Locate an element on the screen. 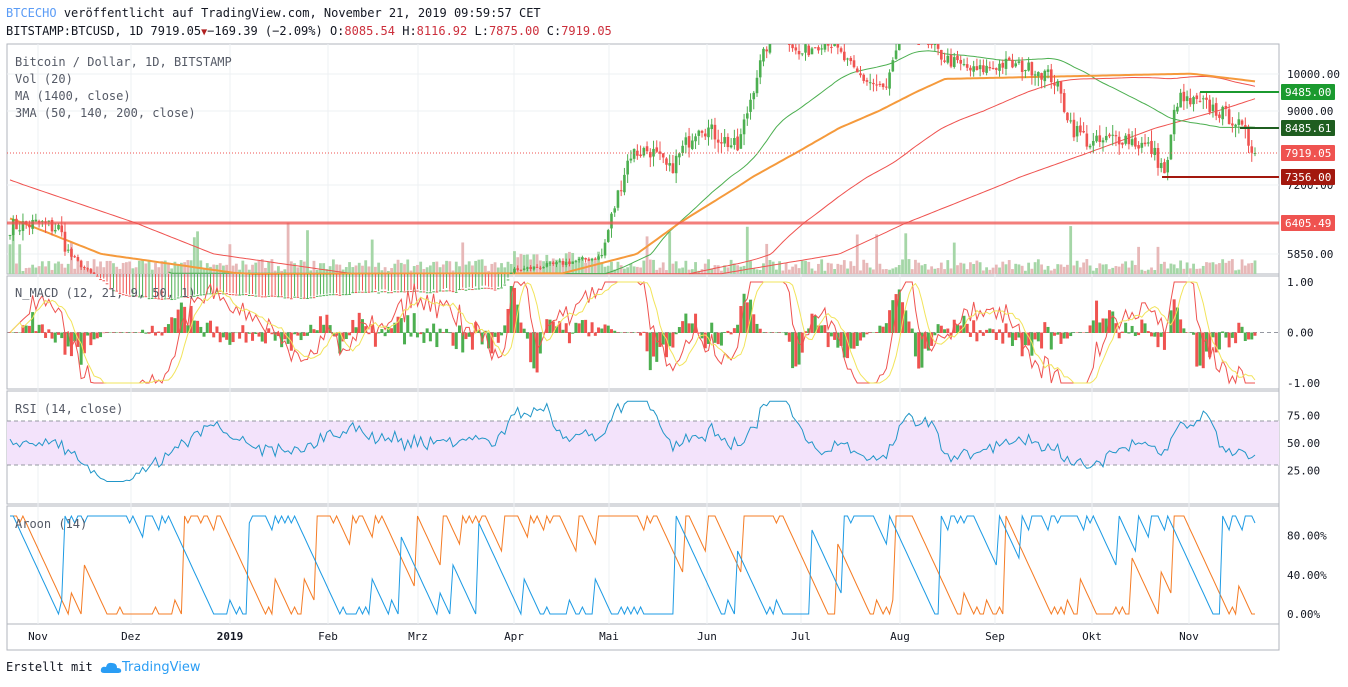  tradingview-brand: TradingView is located at coordinates (161, 667).